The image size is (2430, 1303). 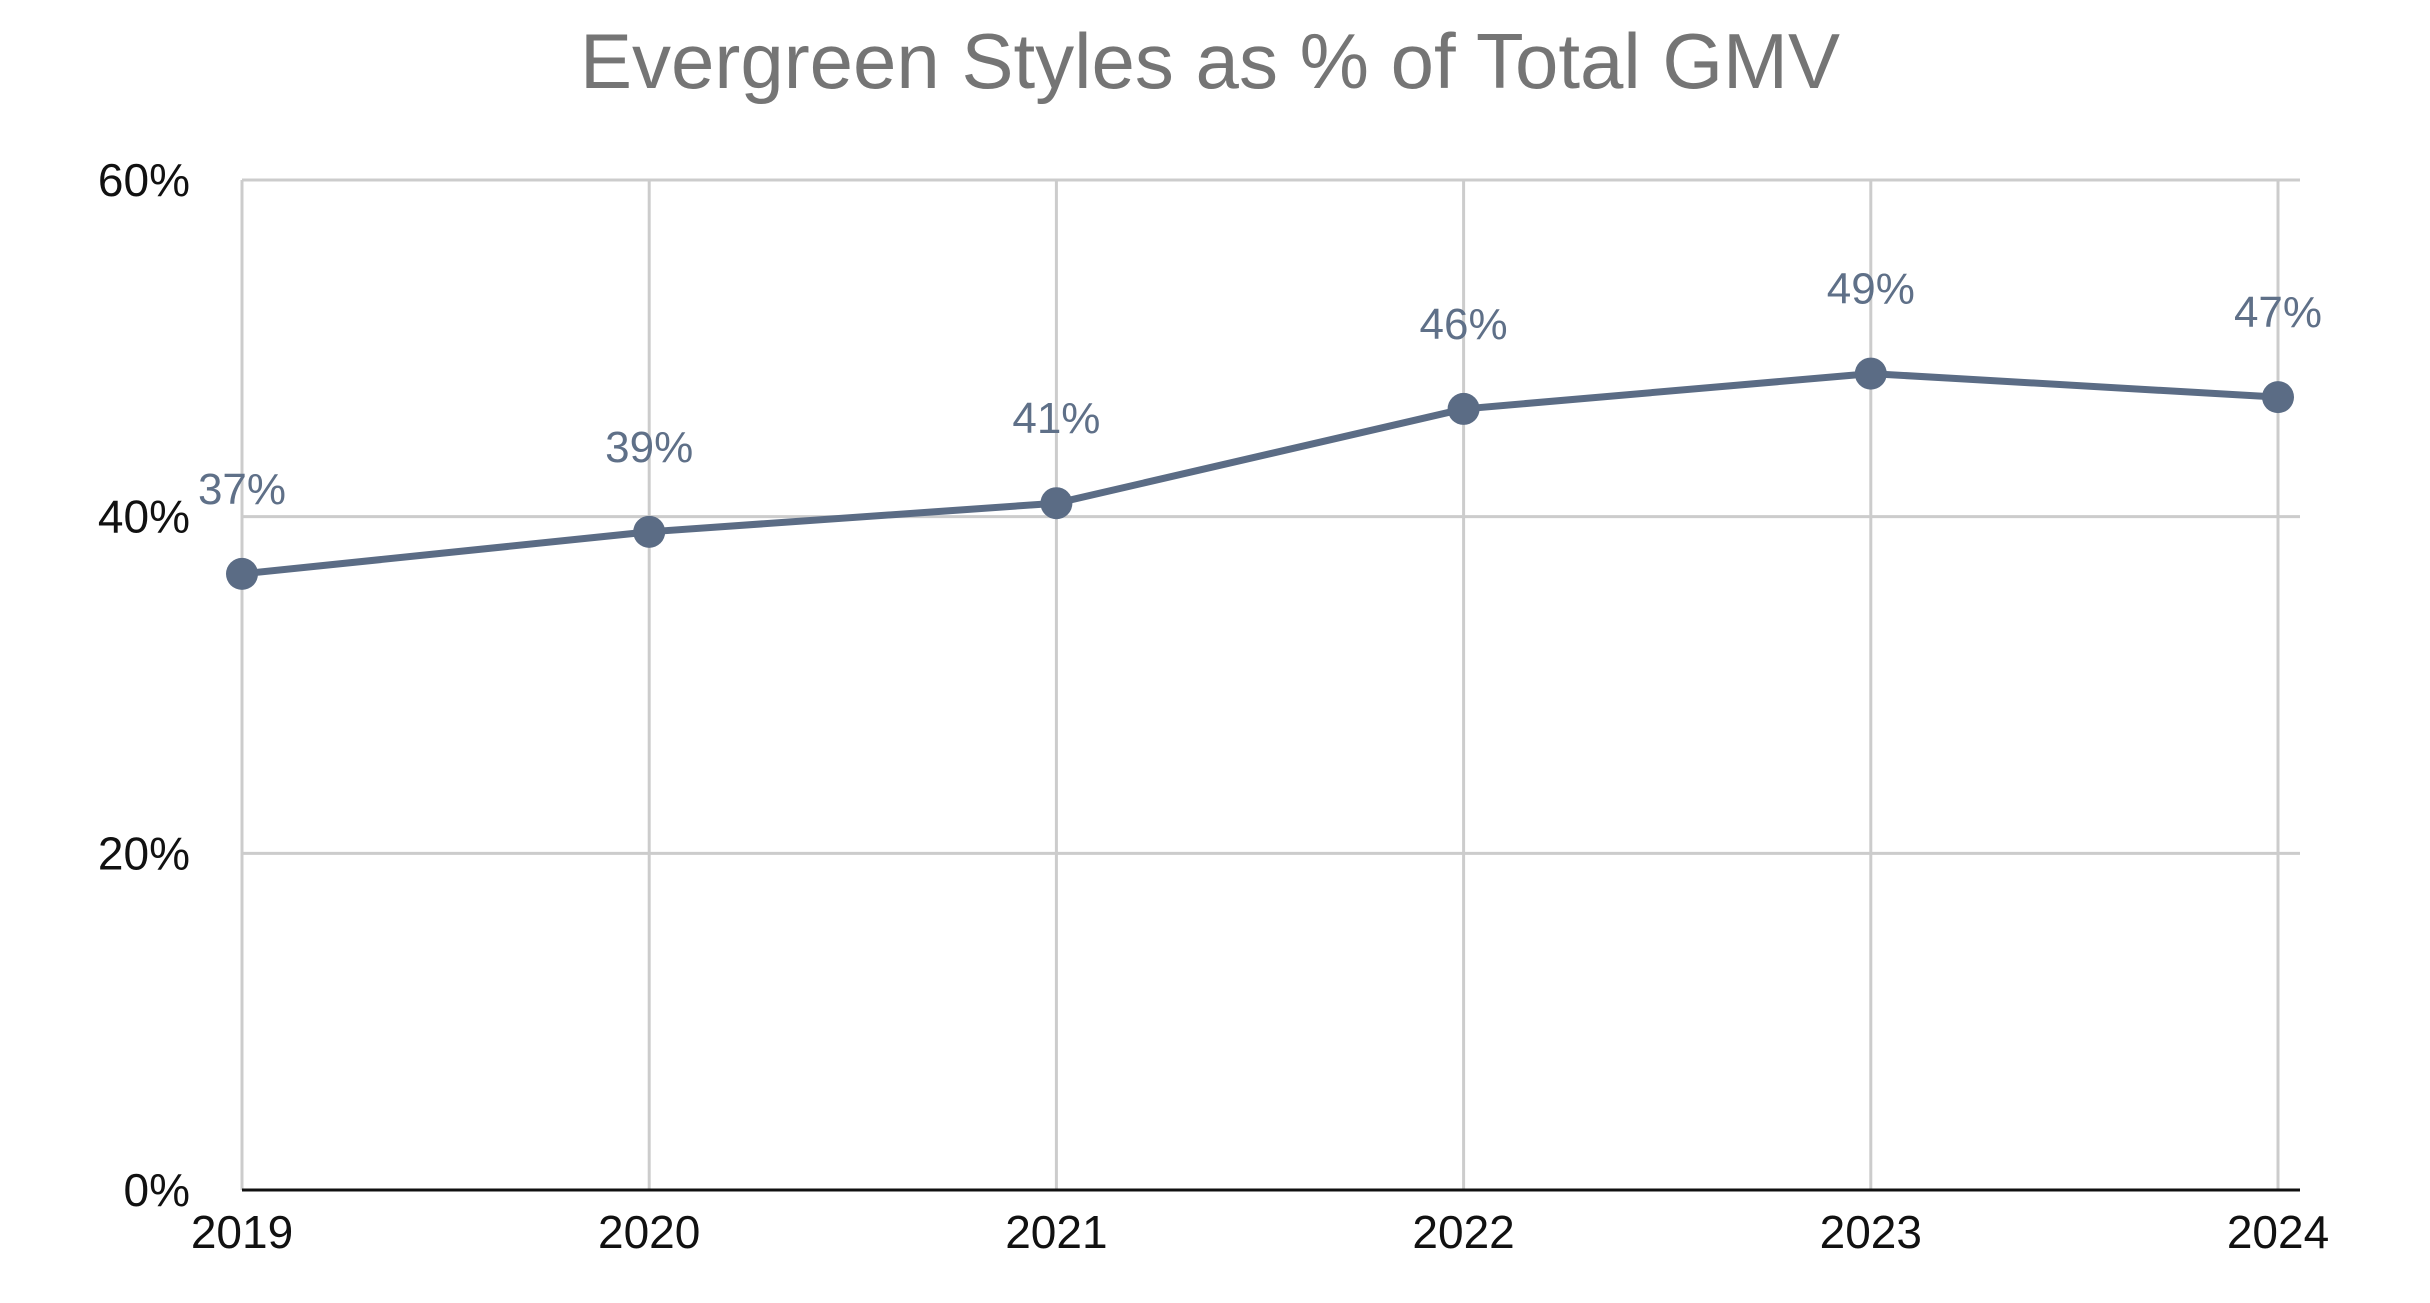 I want to click on chart-title: Evergreen Styles as % of Total GMV, so click(x=1210, y=61).